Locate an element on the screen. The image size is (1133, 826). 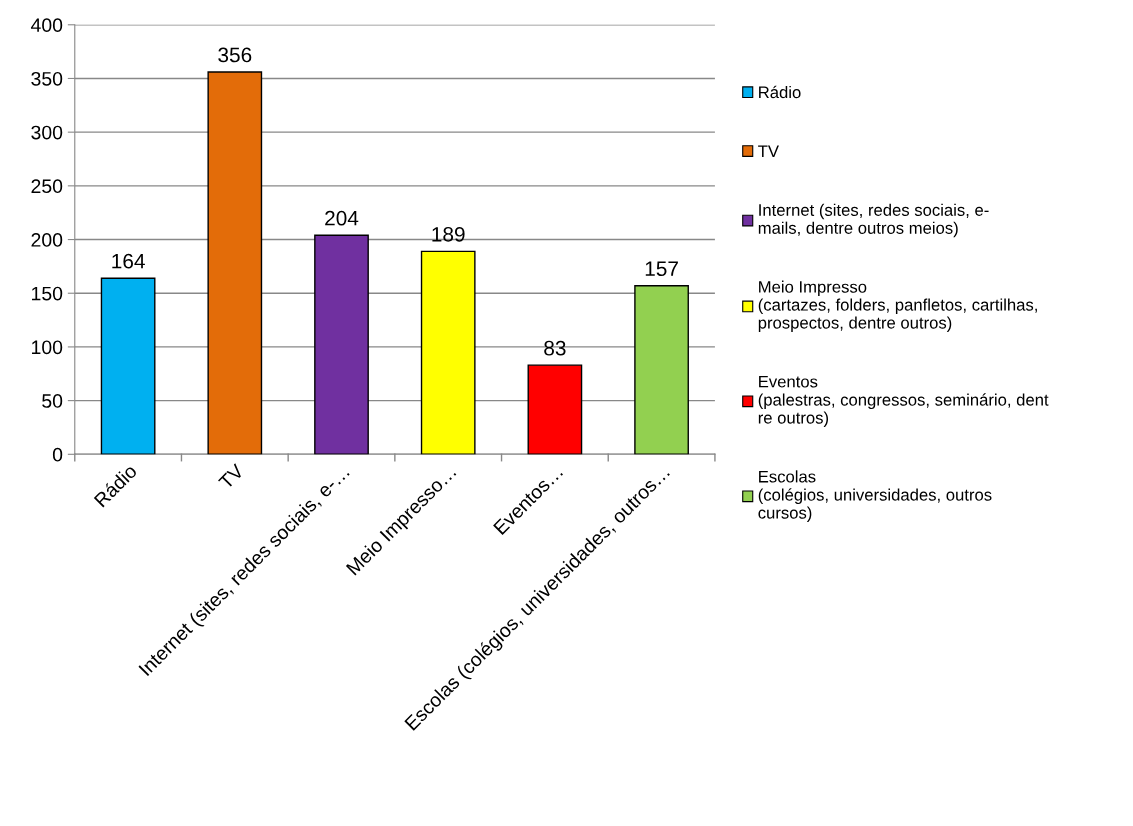
legend-label: Escolas (colégios, universidades, outros cursos) is located at coordinates (875, 496).